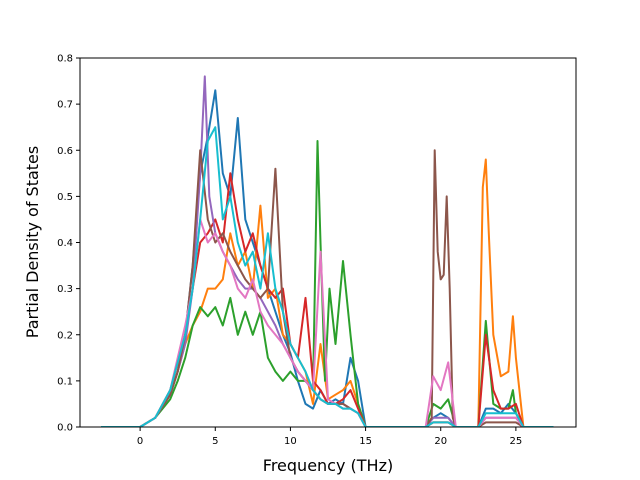 This screenshot has height=480, width=640. I want to click on y-tick-label: 0.1, so click(65, 381).